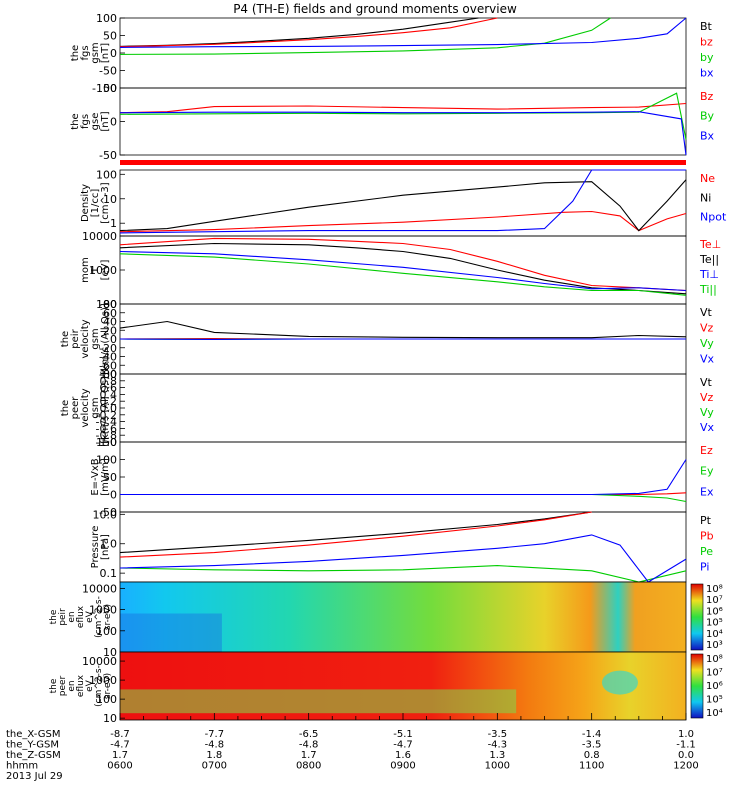 The height and width of the screenshot is (800, 750). Describe the element at coordinates (106, 415) in the screenshot. I see `y-tick-label: -0.2` at that location.